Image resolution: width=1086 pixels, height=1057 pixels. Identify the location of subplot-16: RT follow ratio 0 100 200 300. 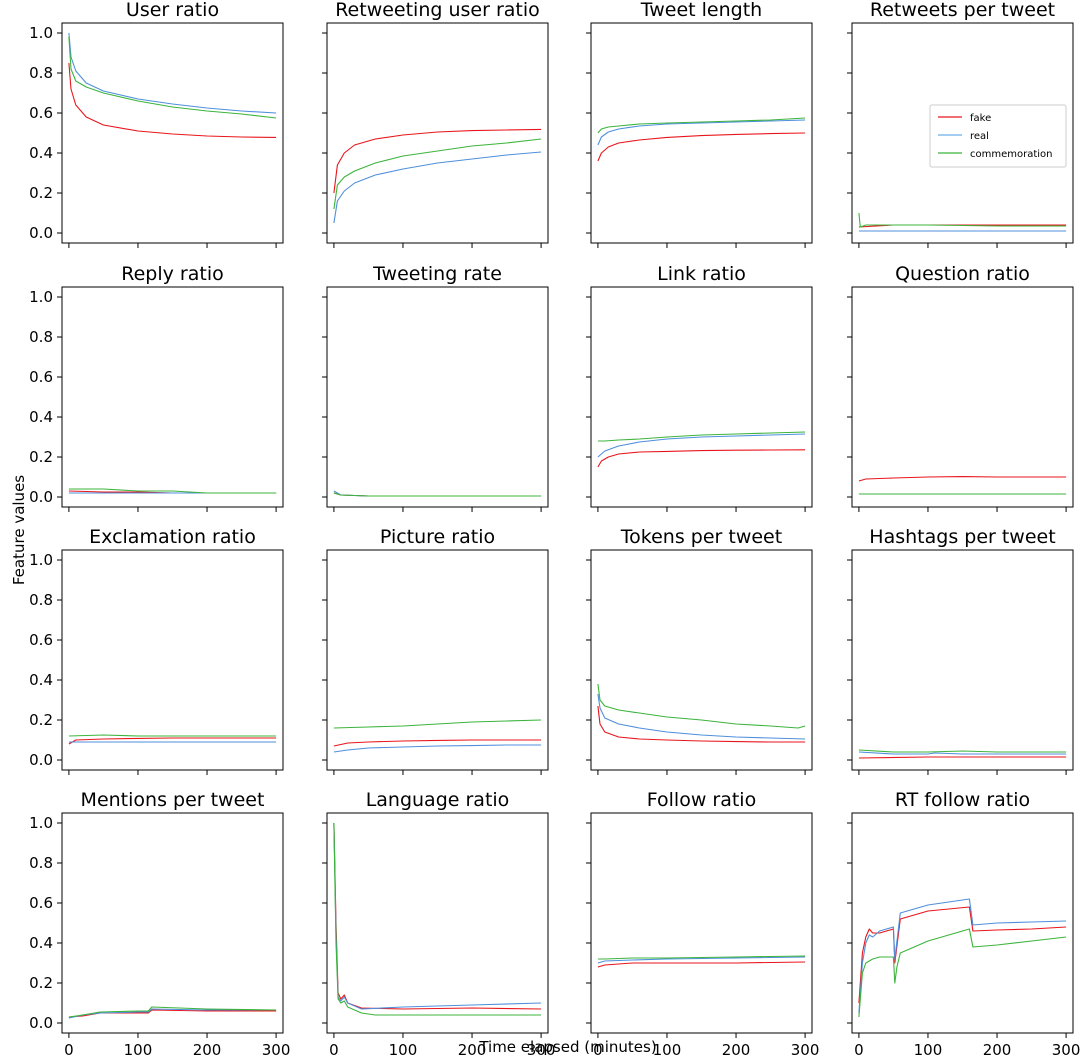
(963, 923).